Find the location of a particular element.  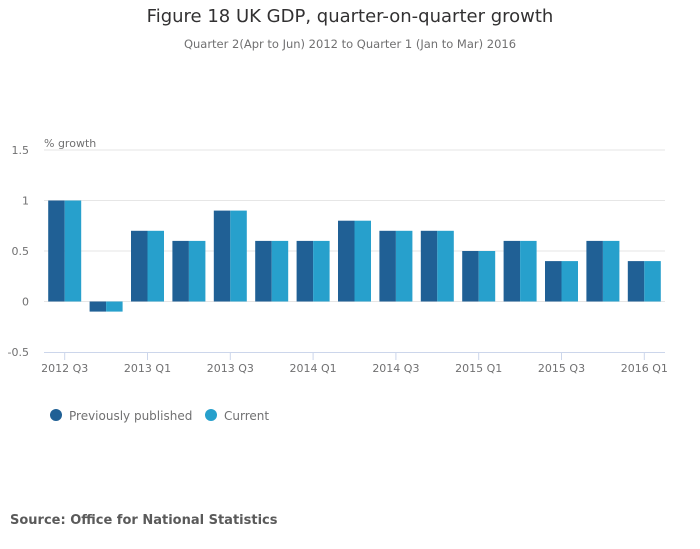

y-tick-label: 0.5 is located at coordinates (21, 251).